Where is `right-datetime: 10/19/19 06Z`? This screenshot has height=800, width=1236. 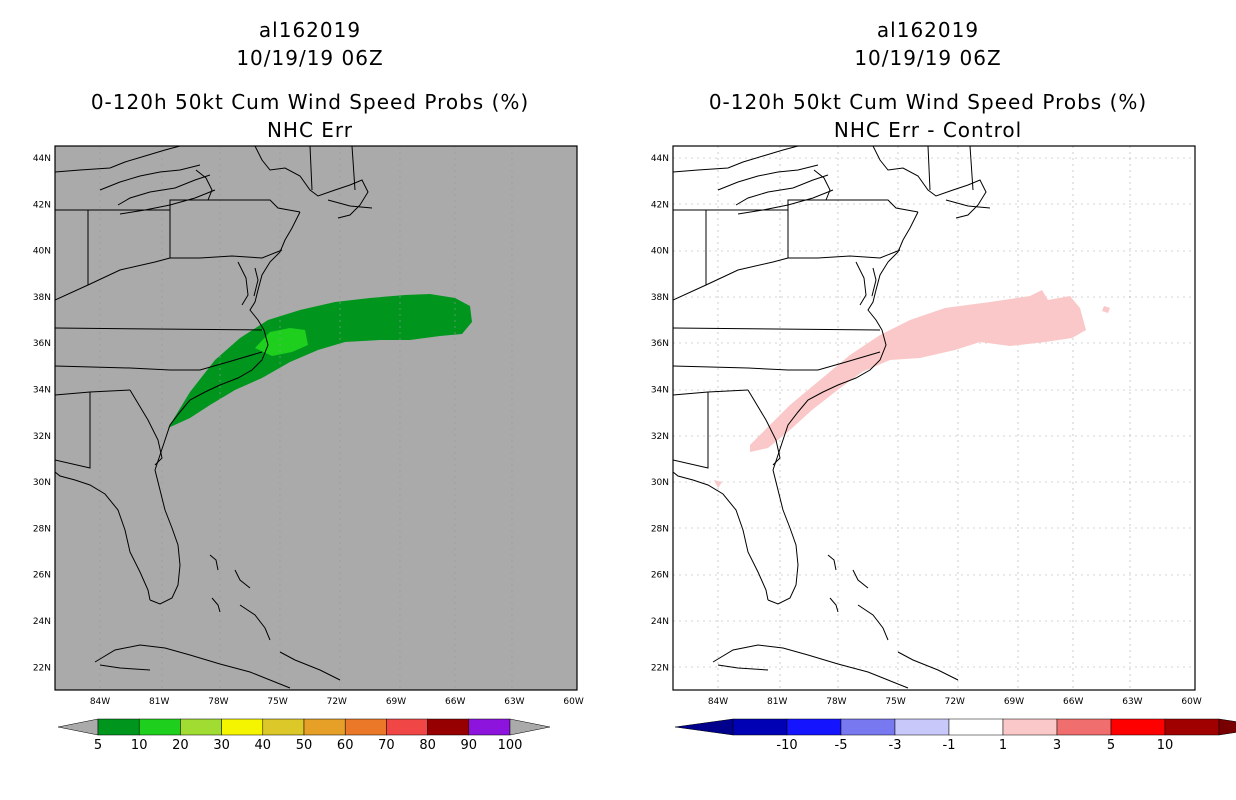
right-datetime: 10/19/19 06Z is located at coordinates (928, 58).